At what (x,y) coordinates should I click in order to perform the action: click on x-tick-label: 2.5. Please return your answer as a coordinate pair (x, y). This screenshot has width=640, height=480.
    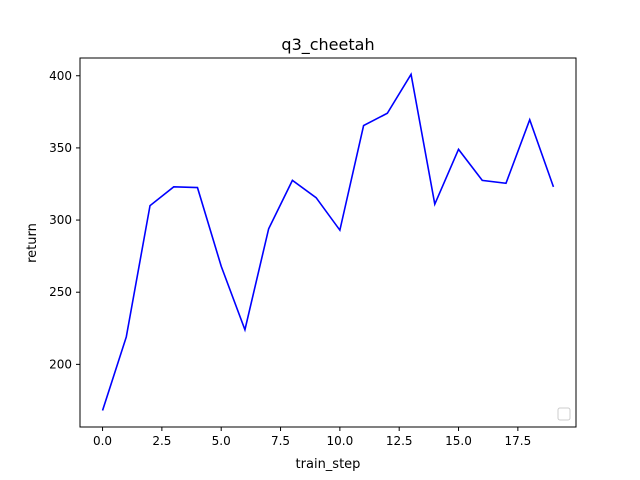
    Looking at the image, I should click on (161, 441).